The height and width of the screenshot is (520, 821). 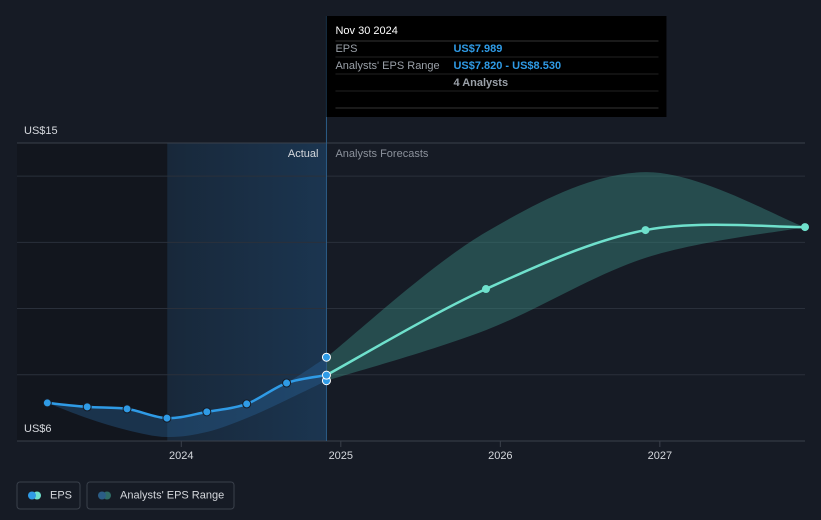 I want to click on legend-label: Analysts' EPS Range, so click(x=172, y=495).